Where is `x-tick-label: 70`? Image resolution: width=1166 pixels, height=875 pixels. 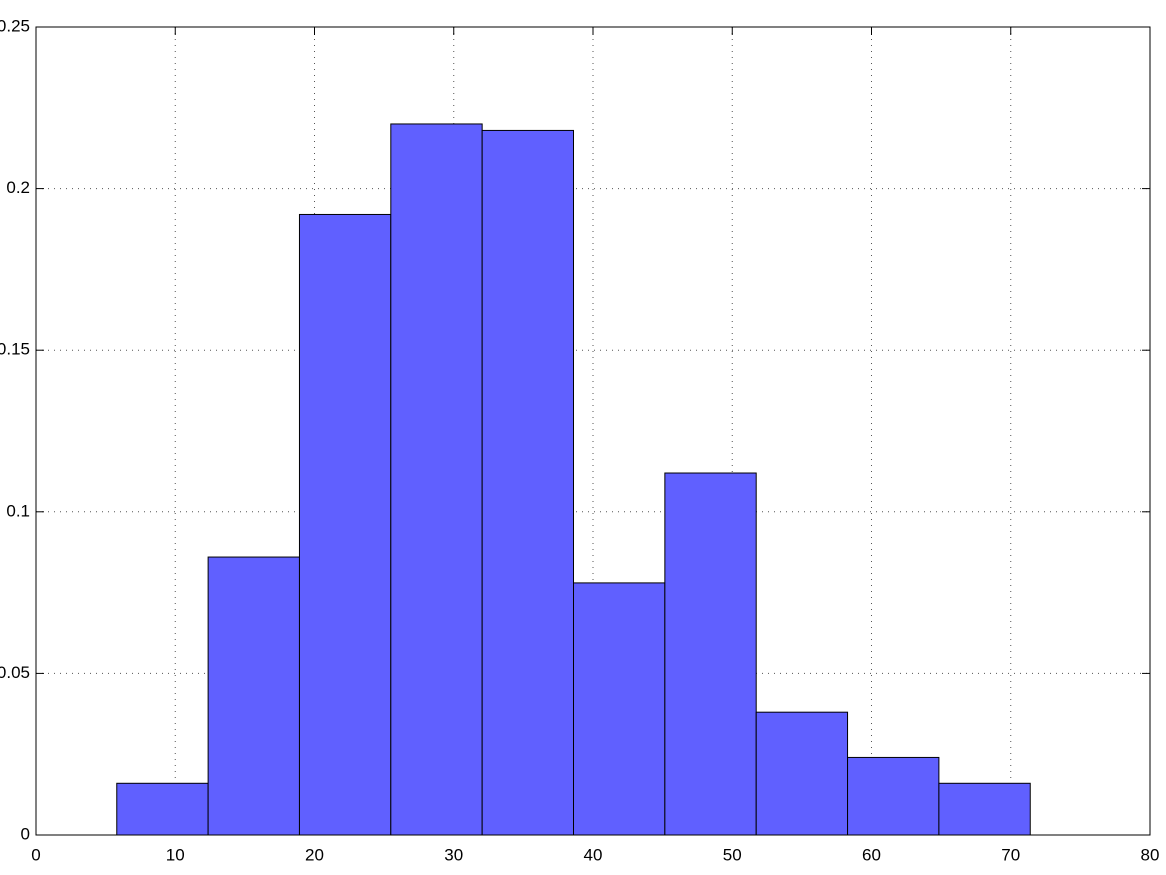 x-tick-label: 70 is located at coordinates (1010, 854).